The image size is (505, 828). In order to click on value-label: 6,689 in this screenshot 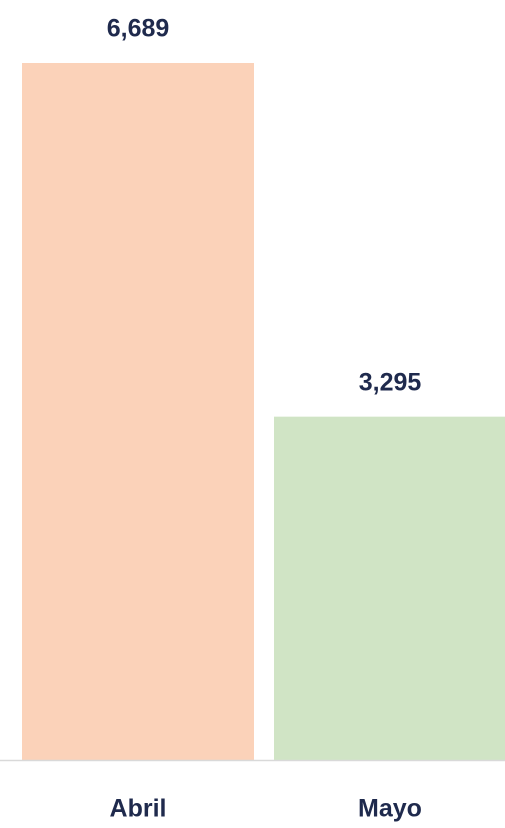, I will do `click(138, 29)`.